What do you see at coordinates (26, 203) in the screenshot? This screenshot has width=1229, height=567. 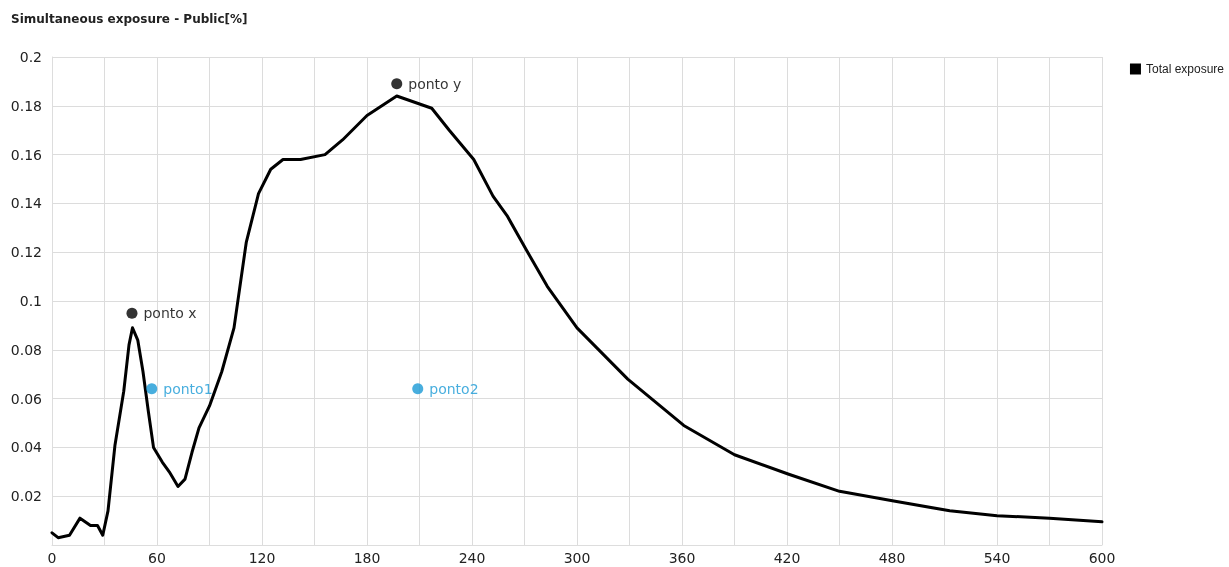 I see `y-tick-label: 0.14` at bounding box center [26, 203].